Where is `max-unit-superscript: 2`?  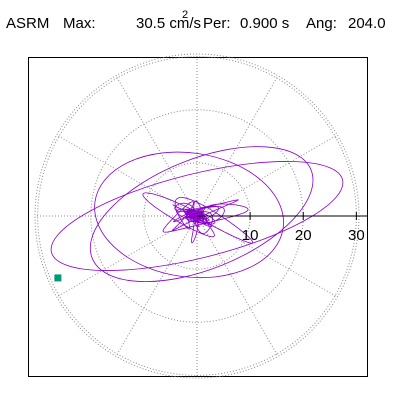
max-unit-superscript: 2 is located at coordinates (185, 15).